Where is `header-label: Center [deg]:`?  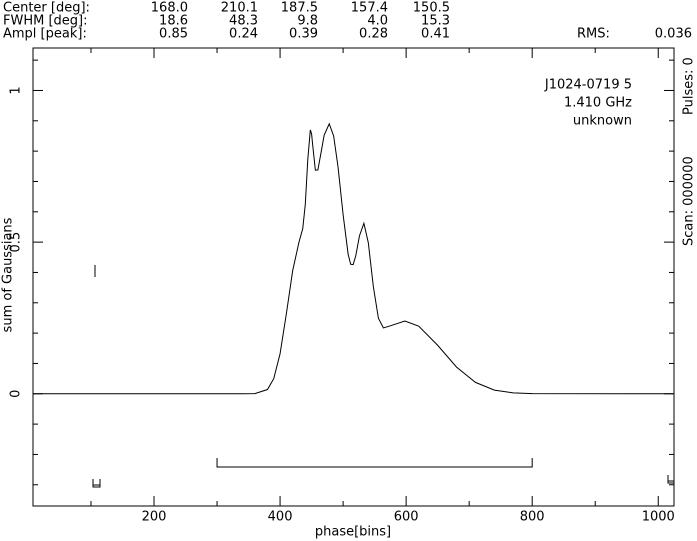
header-label: Center [deg]: is located at coordinates (46, 8).